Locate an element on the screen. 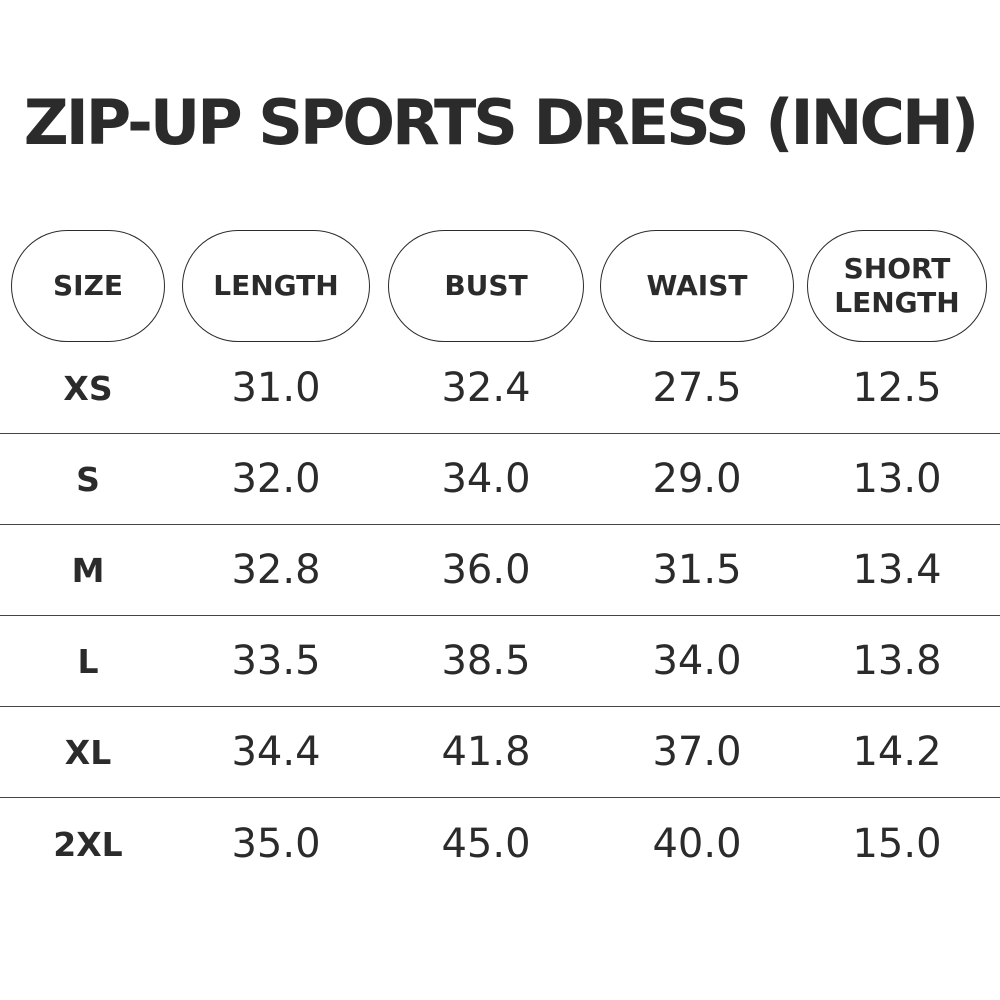 The width and height of the screenshot is (1000, 1000). length-cell: 32.0 is located at coordinates (276, 479).